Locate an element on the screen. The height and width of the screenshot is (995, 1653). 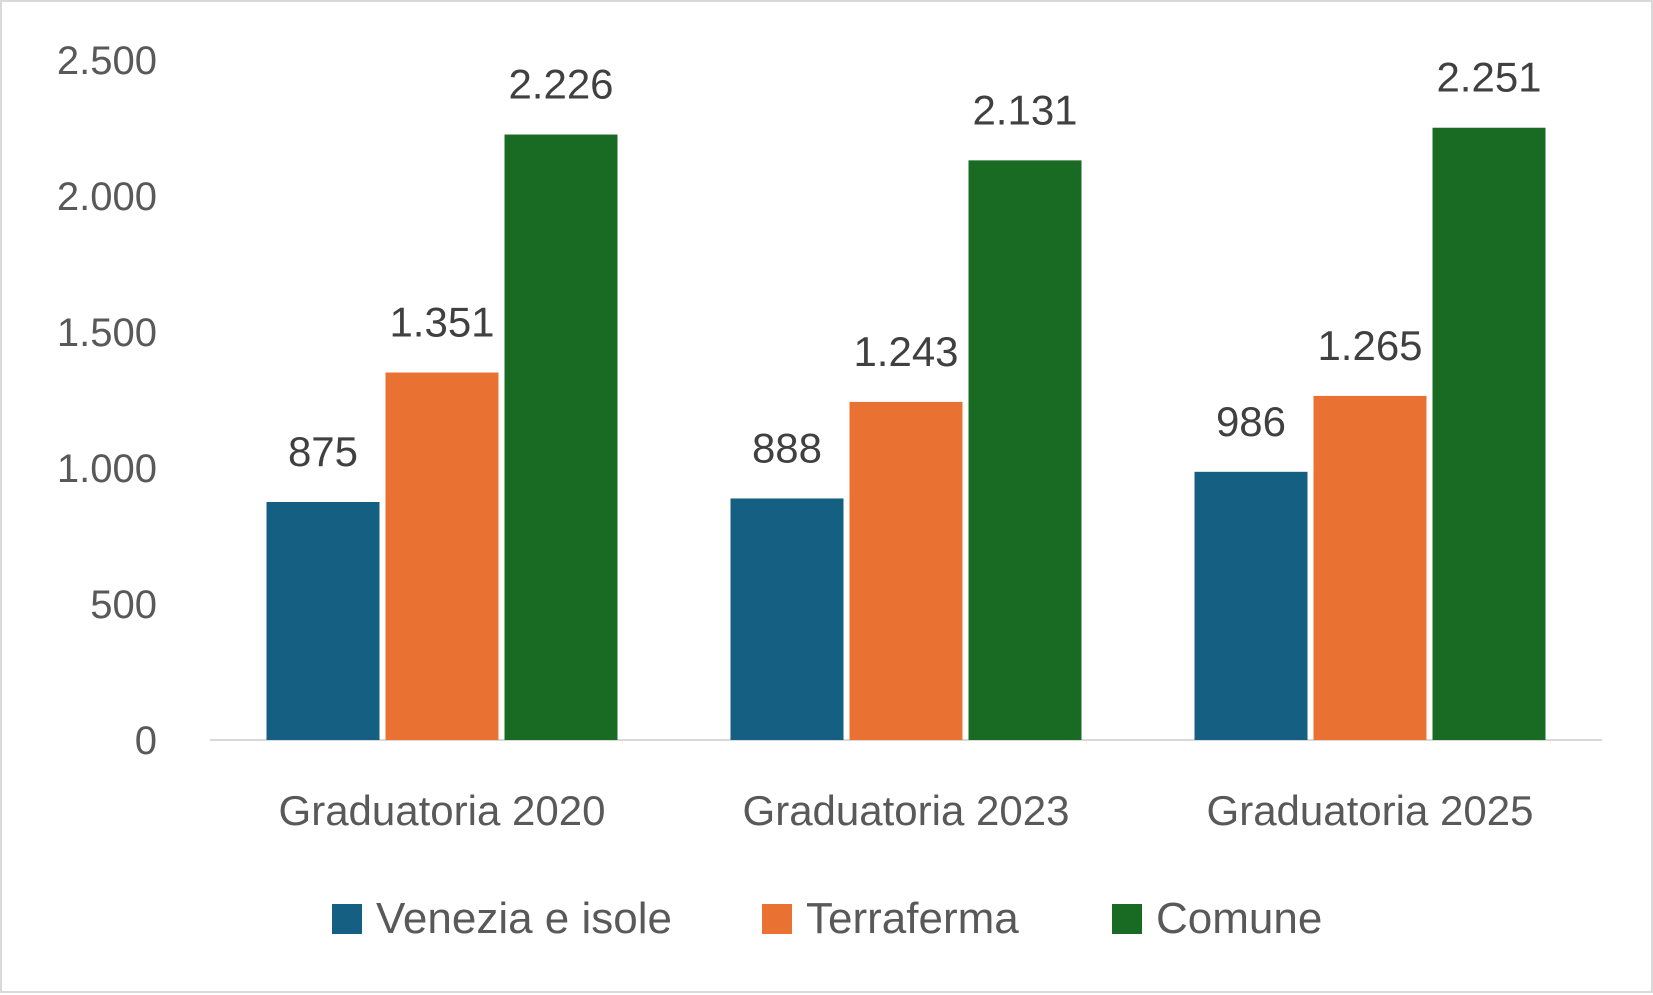
data-label: 1.351 is located at coordinates (441, 322).